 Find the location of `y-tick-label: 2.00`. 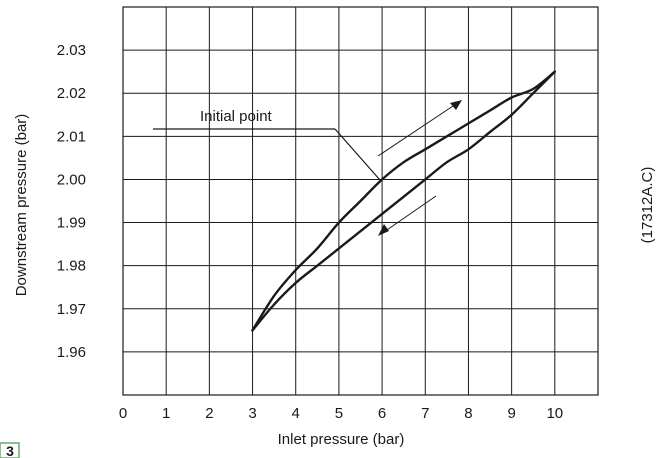

y-tick-label: 2.00 is located at coordinates (71, 179).